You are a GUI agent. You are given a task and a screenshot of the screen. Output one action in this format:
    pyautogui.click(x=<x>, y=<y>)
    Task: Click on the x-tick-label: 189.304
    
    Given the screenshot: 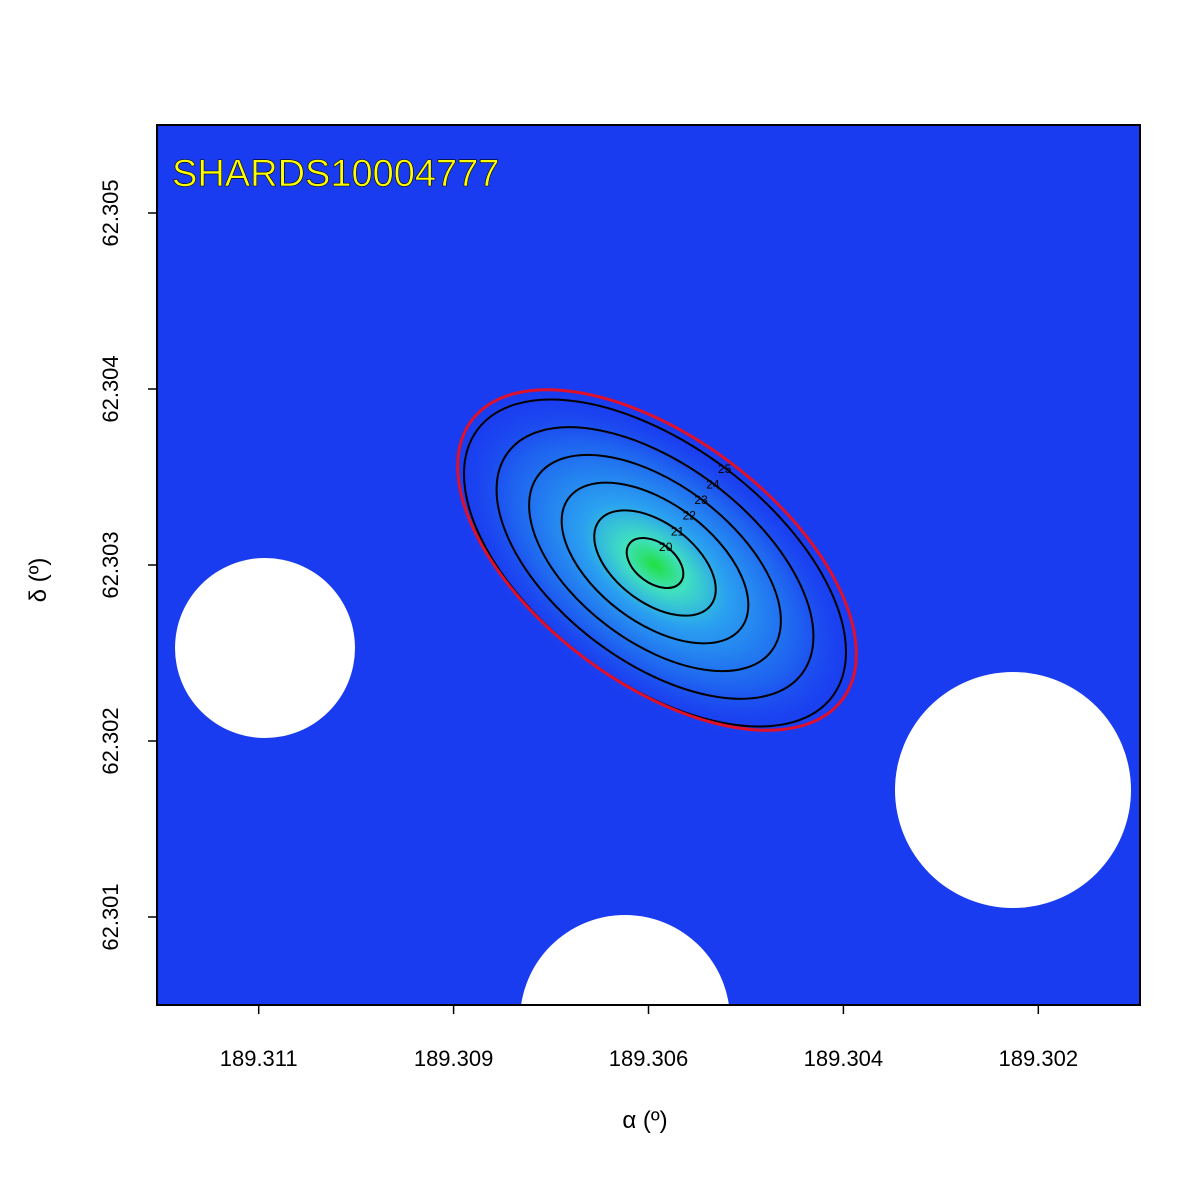 What is the action you would take?
    pyautogui.click(x=844, y=1058)
    